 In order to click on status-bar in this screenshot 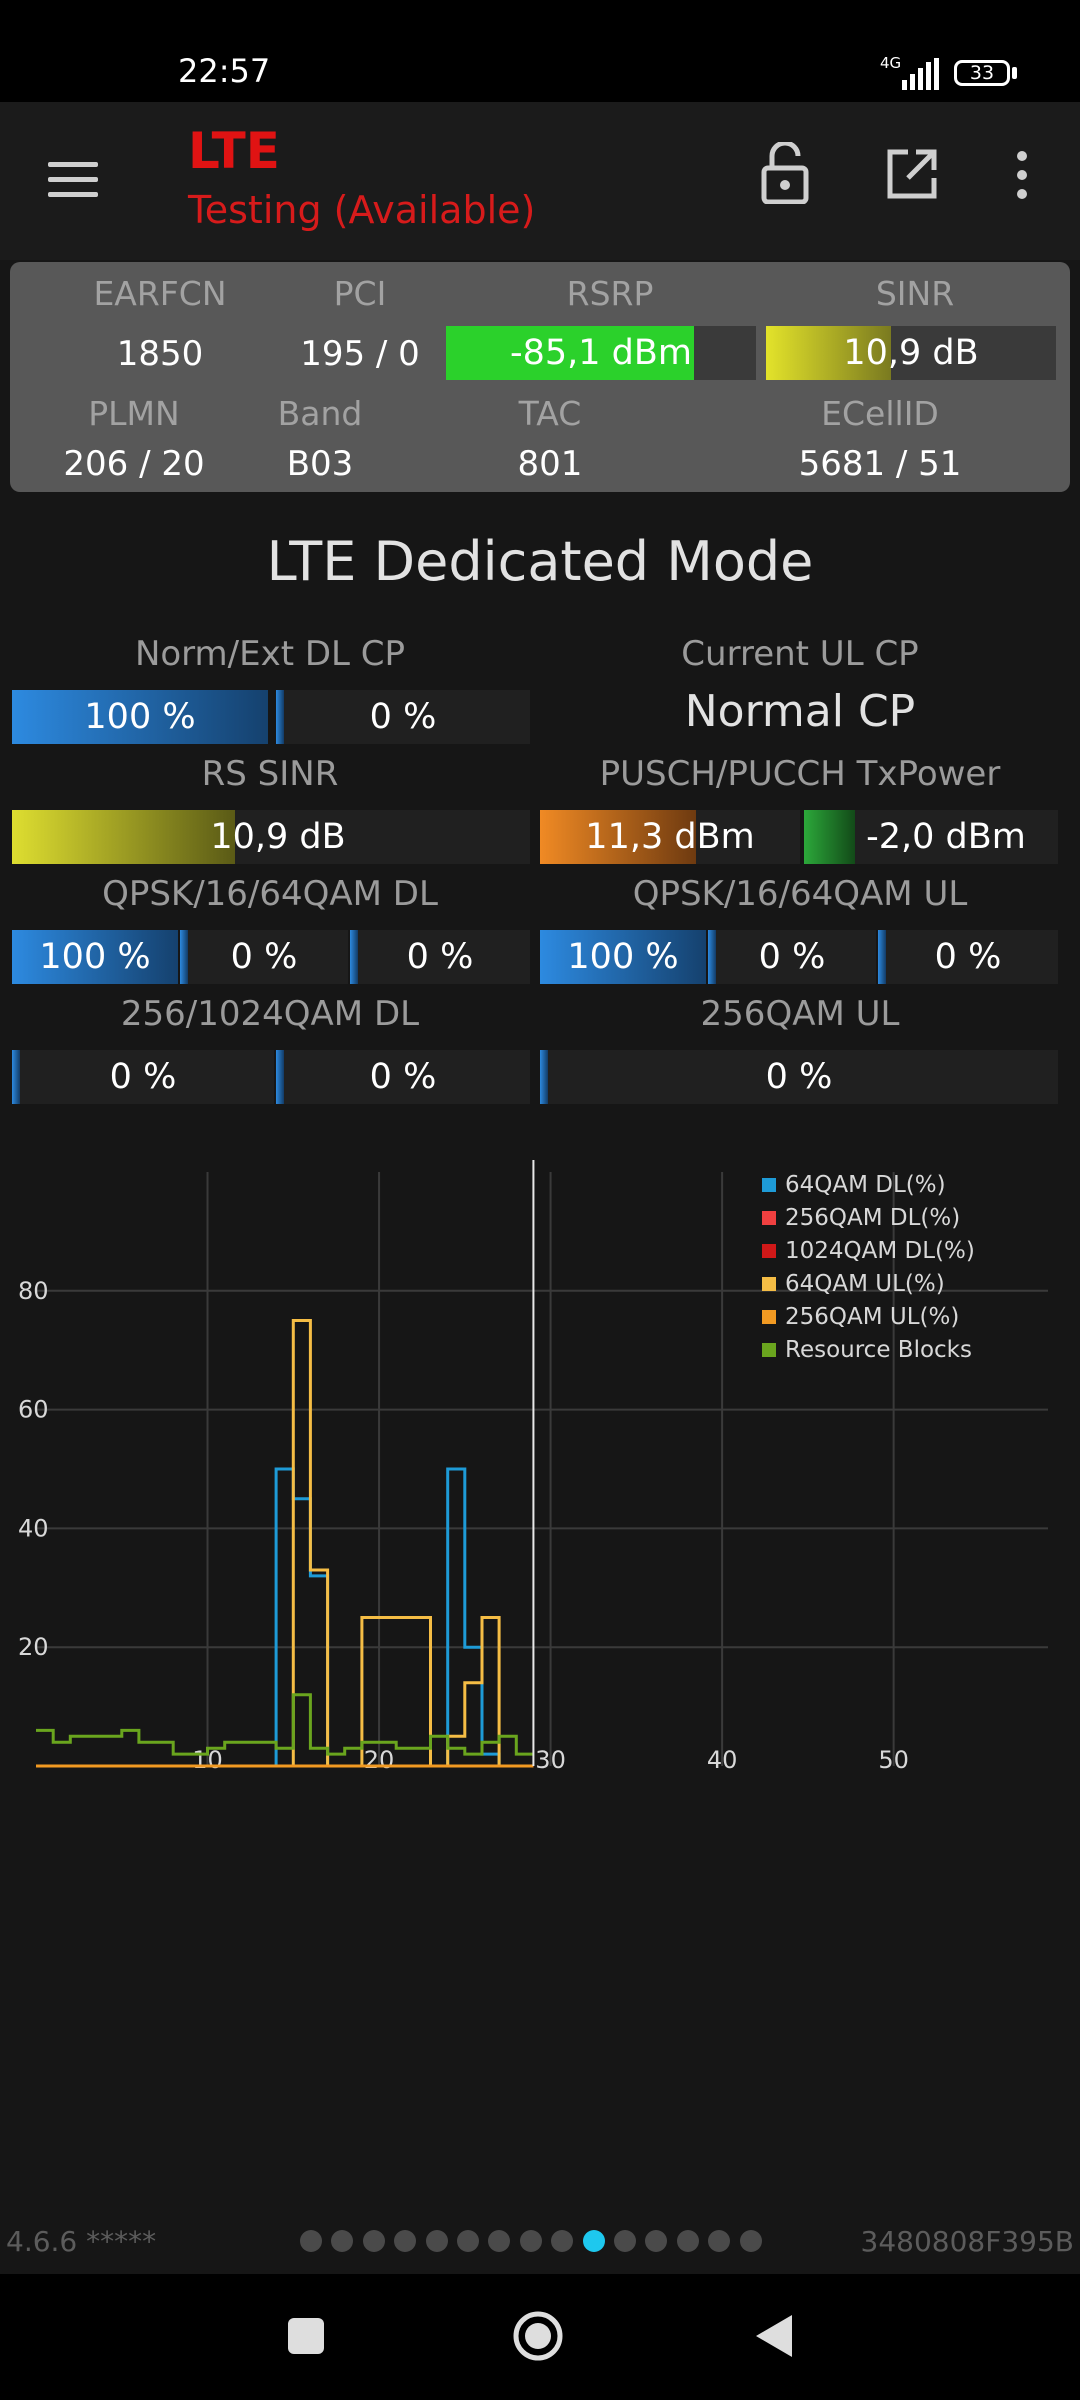, I will do `click(540, 51)`.